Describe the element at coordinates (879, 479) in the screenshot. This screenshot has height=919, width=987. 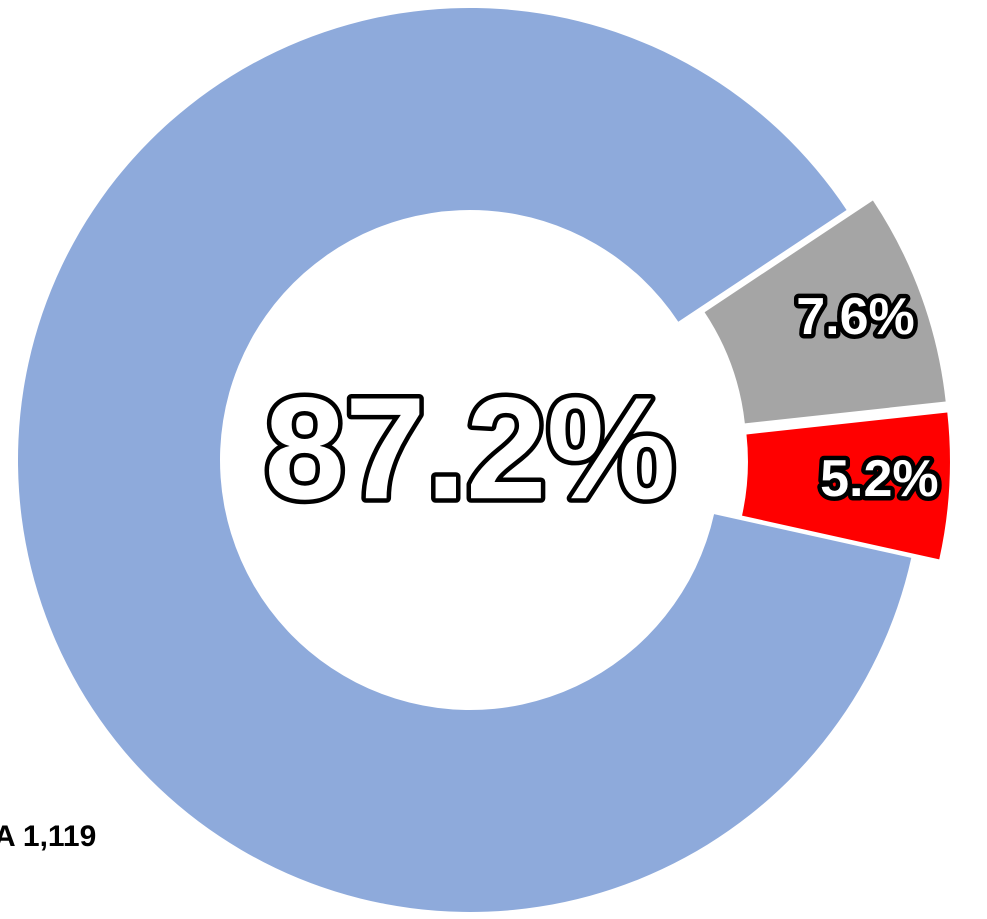
I see `data-label: 5.2%` at that location.